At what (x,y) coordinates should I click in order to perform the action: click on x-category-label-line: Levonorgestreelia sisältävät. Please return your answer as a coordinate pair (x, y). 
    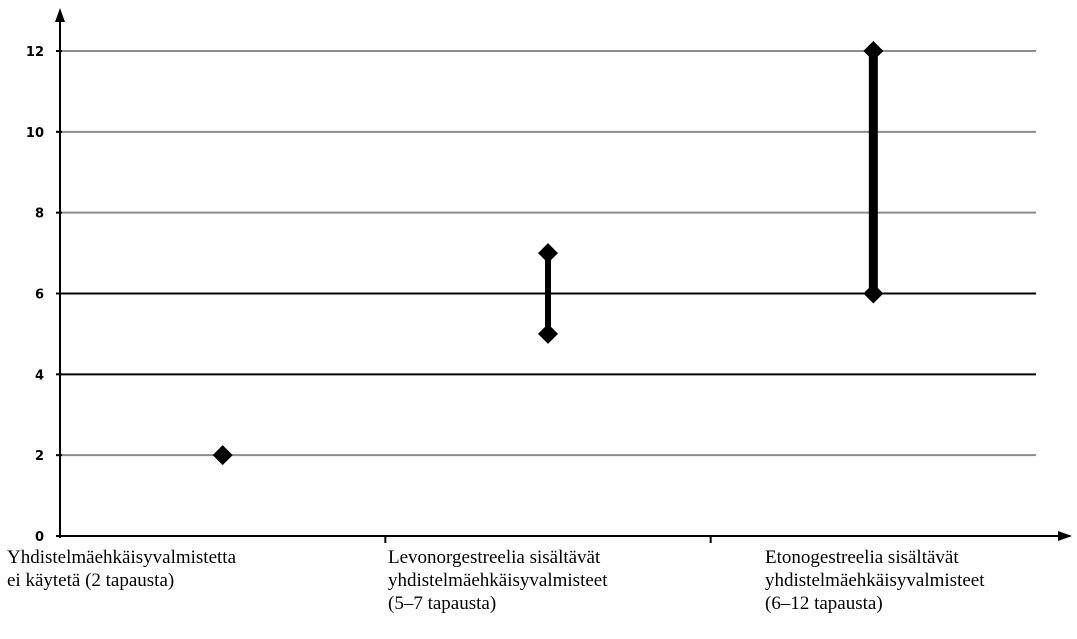
    Looking at the image, I should click on (494, 557).